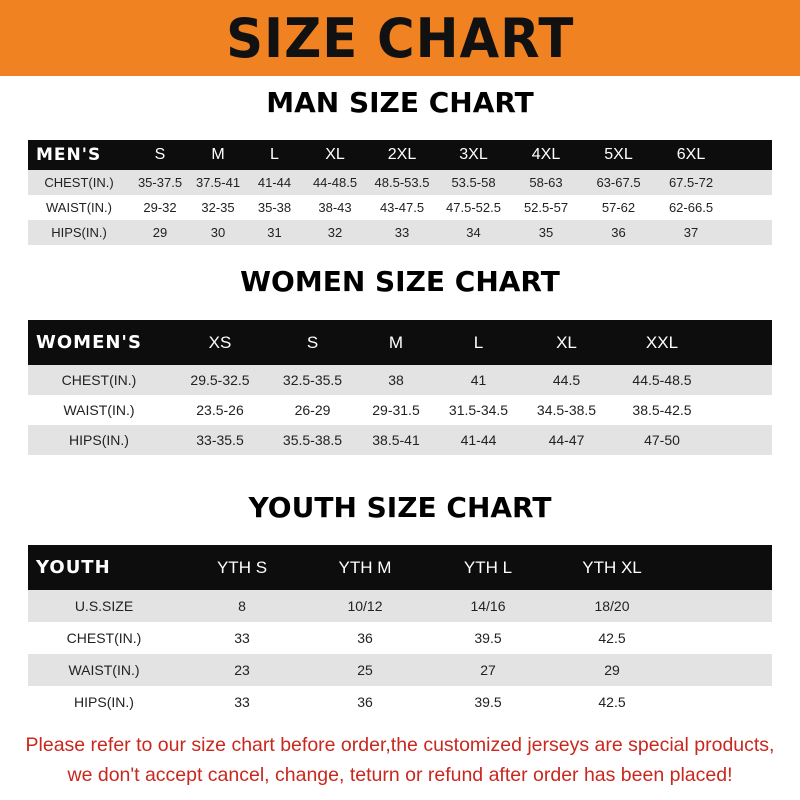  Describe the element at coordinates (566, 342) in the screenshot. I see `size-header: XL` at that location.